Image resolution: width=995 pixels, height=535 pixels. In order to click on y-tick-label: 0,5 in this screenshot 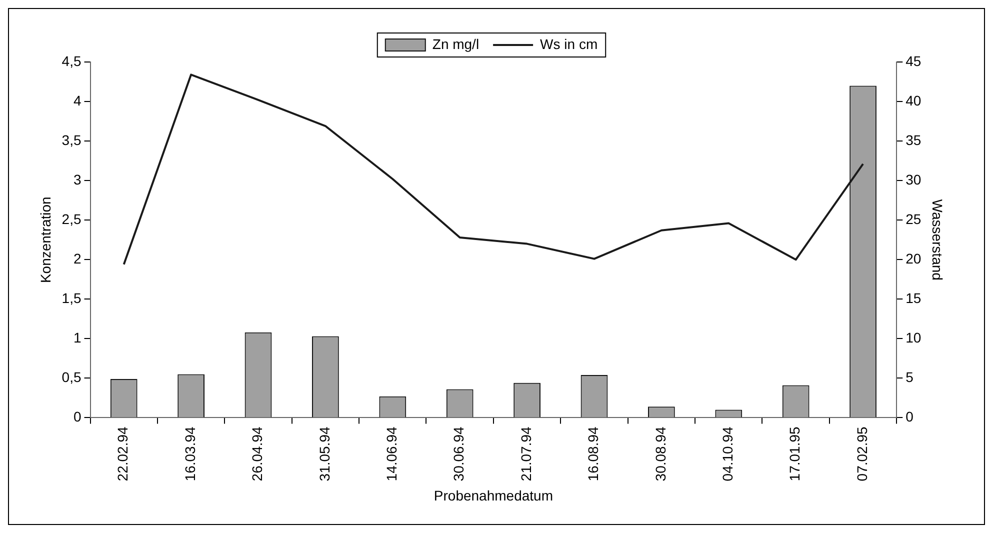, I will do `click(72, 377)`.